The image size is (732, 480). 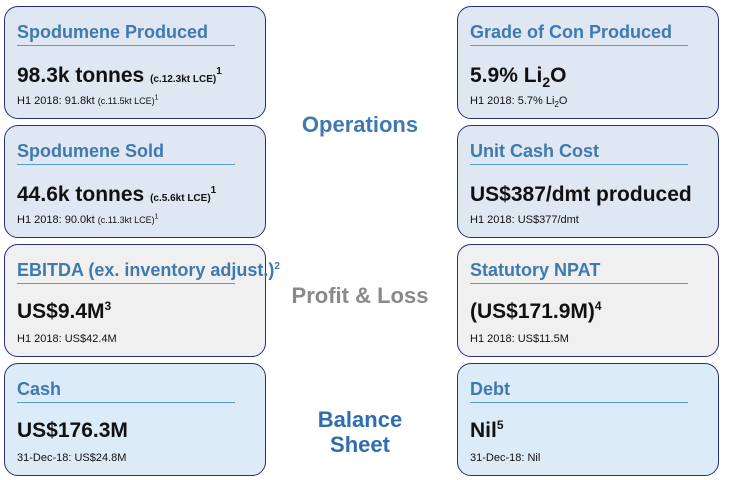 I want to click on value-note: (c.5.6kt LCE), so click(x=180, y=198).